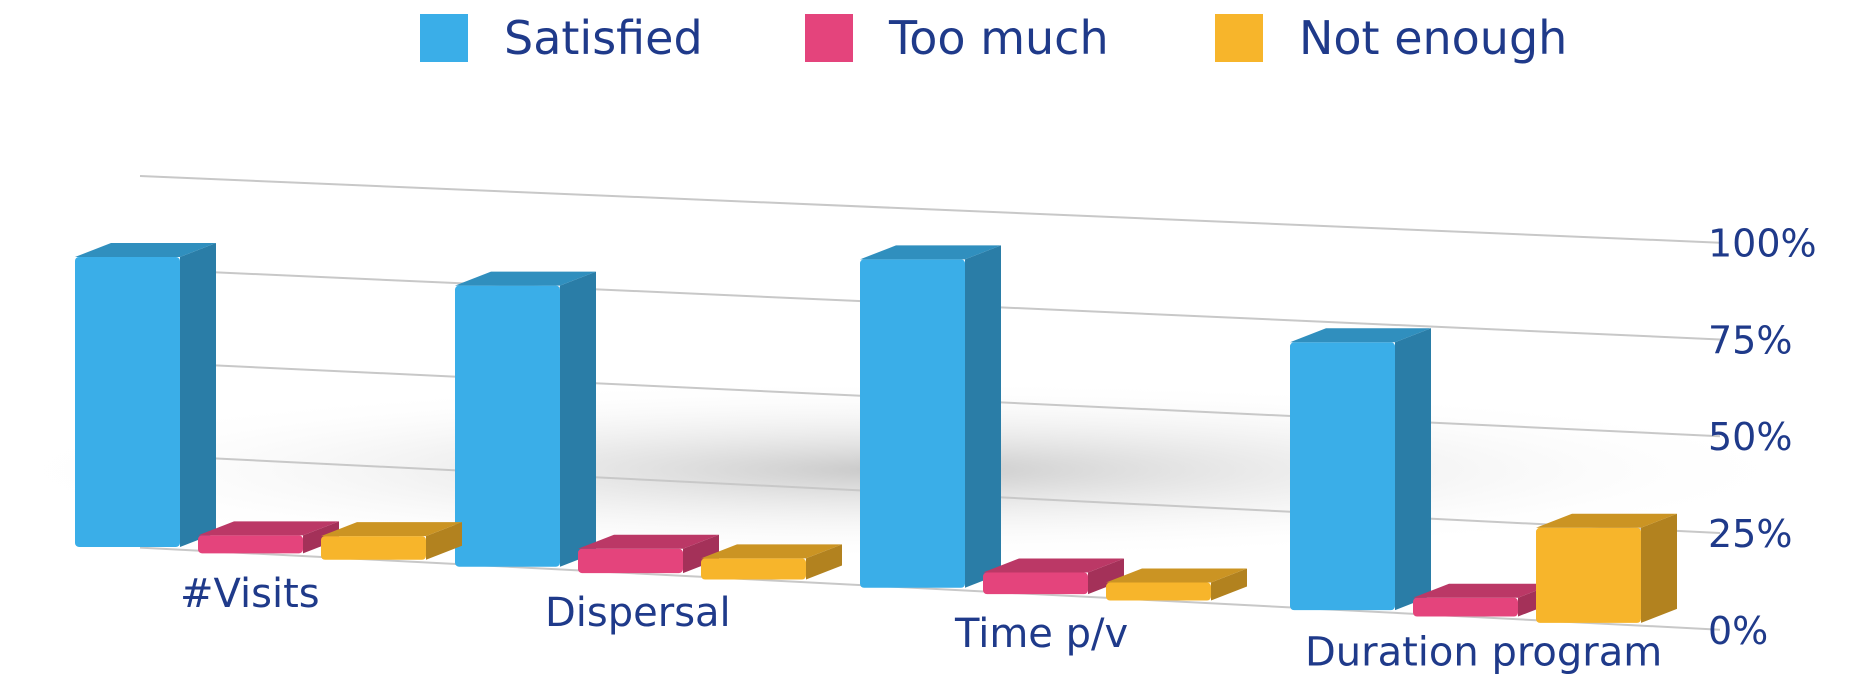 This screenshot has width=1860, height=696. I want to click on legend-item-too-much: Too much, so click(957, 38).